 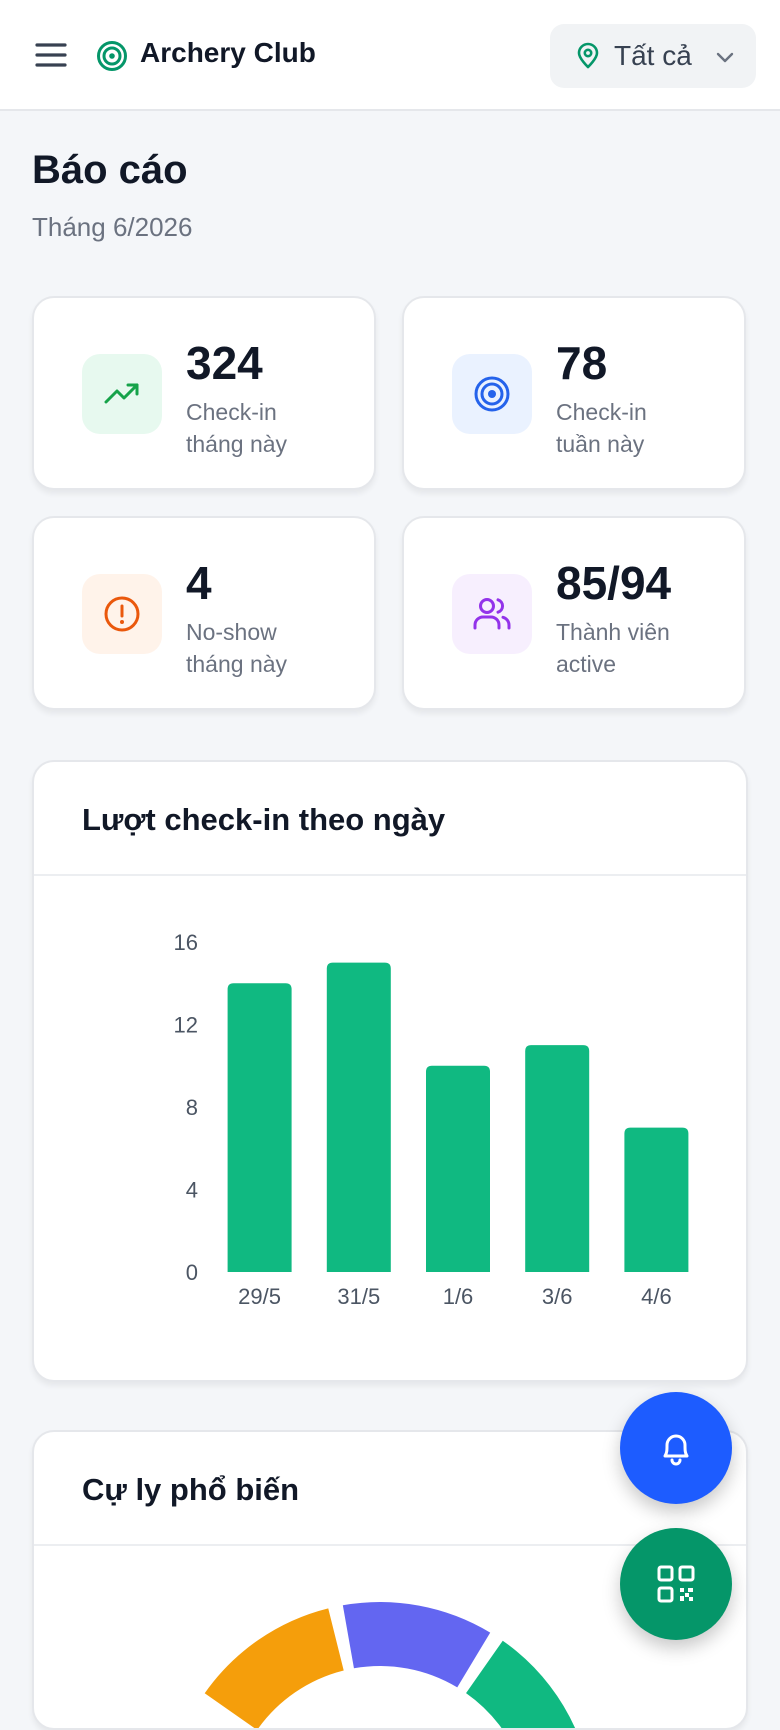 I want to click on panel-header: Lượt check-in theo ngày, so click(x=390, y=819).